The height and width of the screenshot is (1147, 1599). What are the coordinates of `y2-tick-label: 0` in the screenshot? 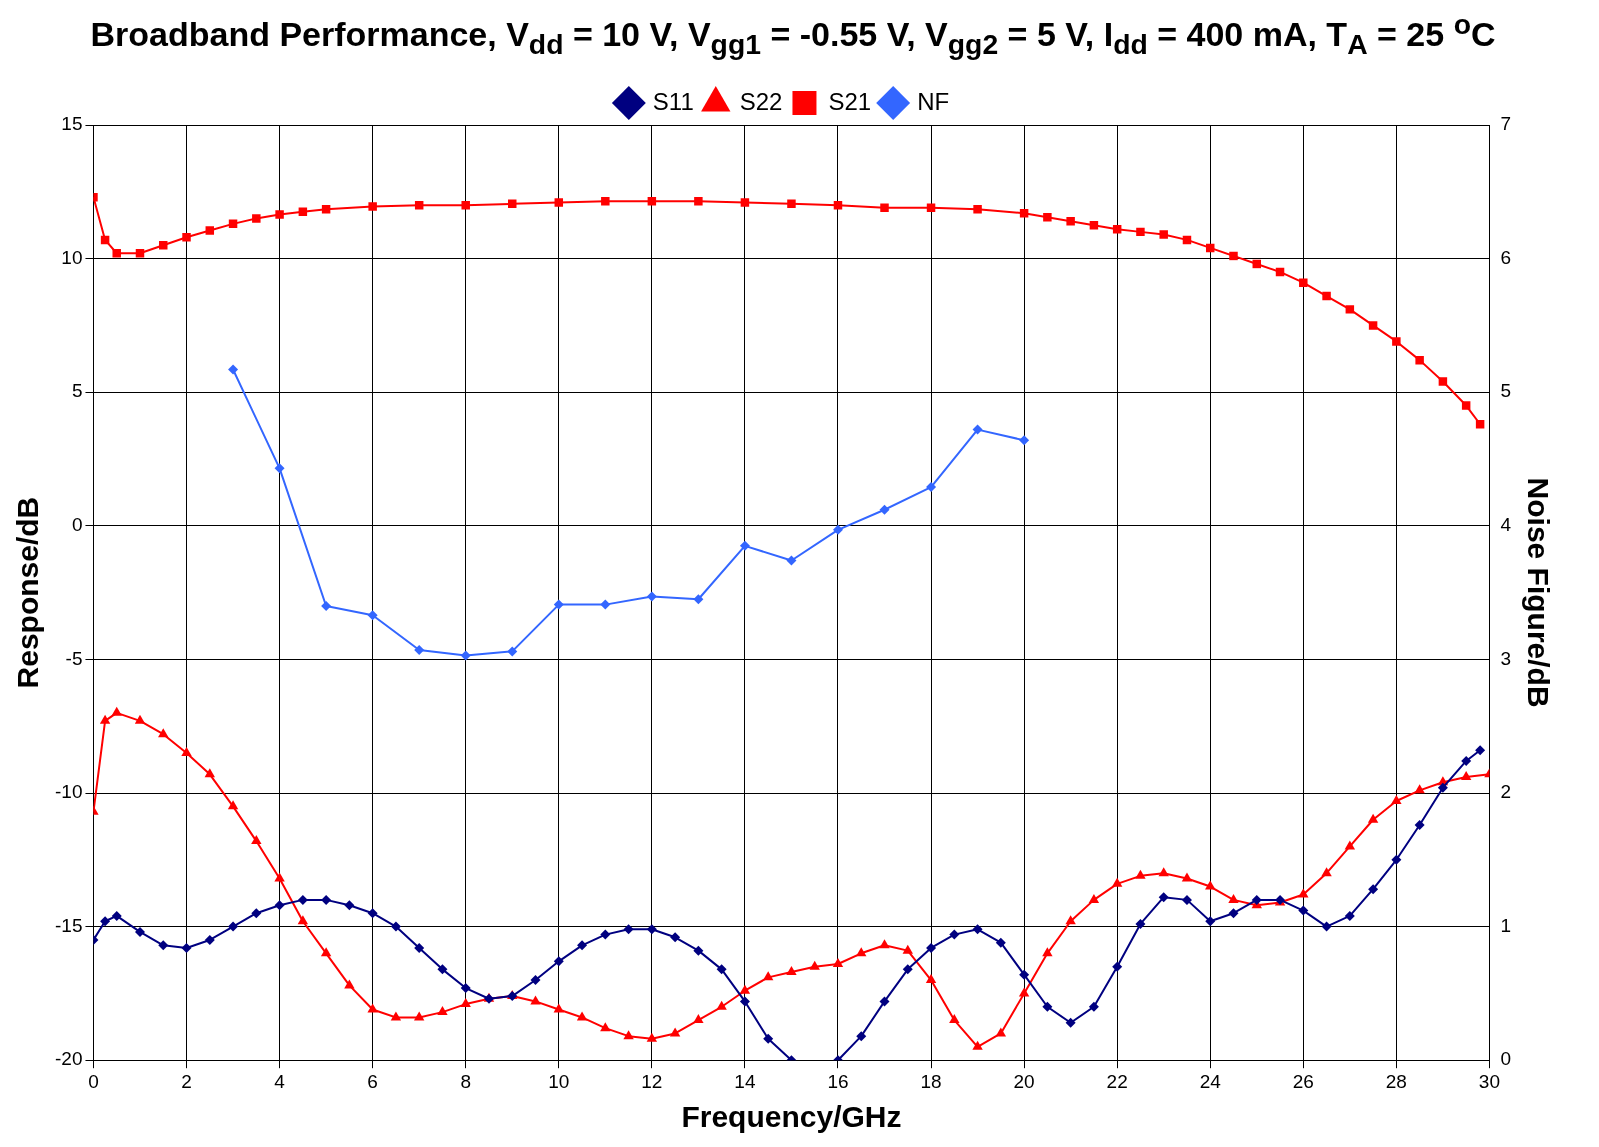 It's located at (1506, 1059).